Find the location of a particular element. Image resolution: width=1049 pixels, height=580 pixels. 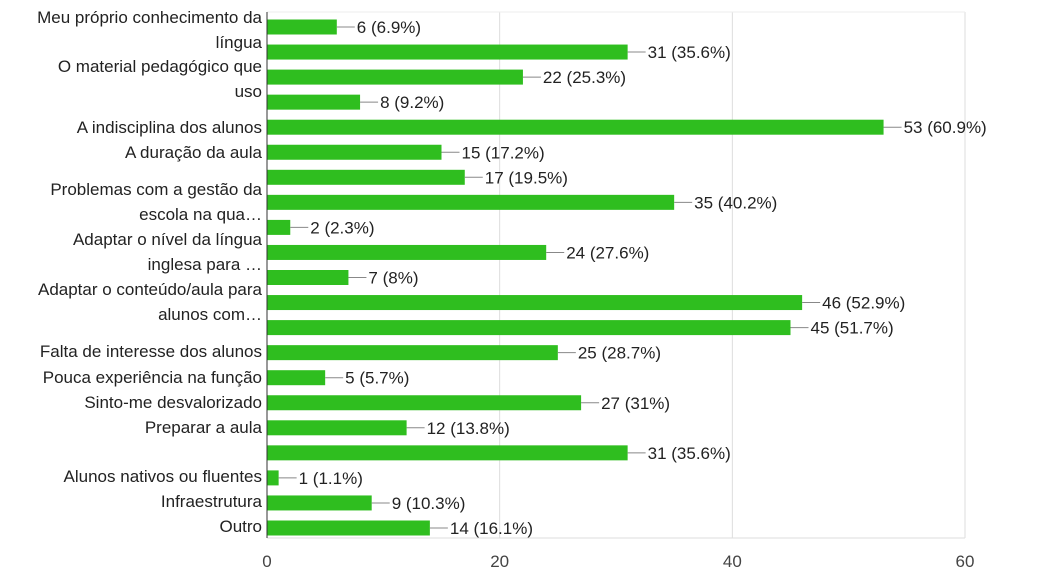

category-label: Problemas com a gestão da is located at coordinates (156, 189).